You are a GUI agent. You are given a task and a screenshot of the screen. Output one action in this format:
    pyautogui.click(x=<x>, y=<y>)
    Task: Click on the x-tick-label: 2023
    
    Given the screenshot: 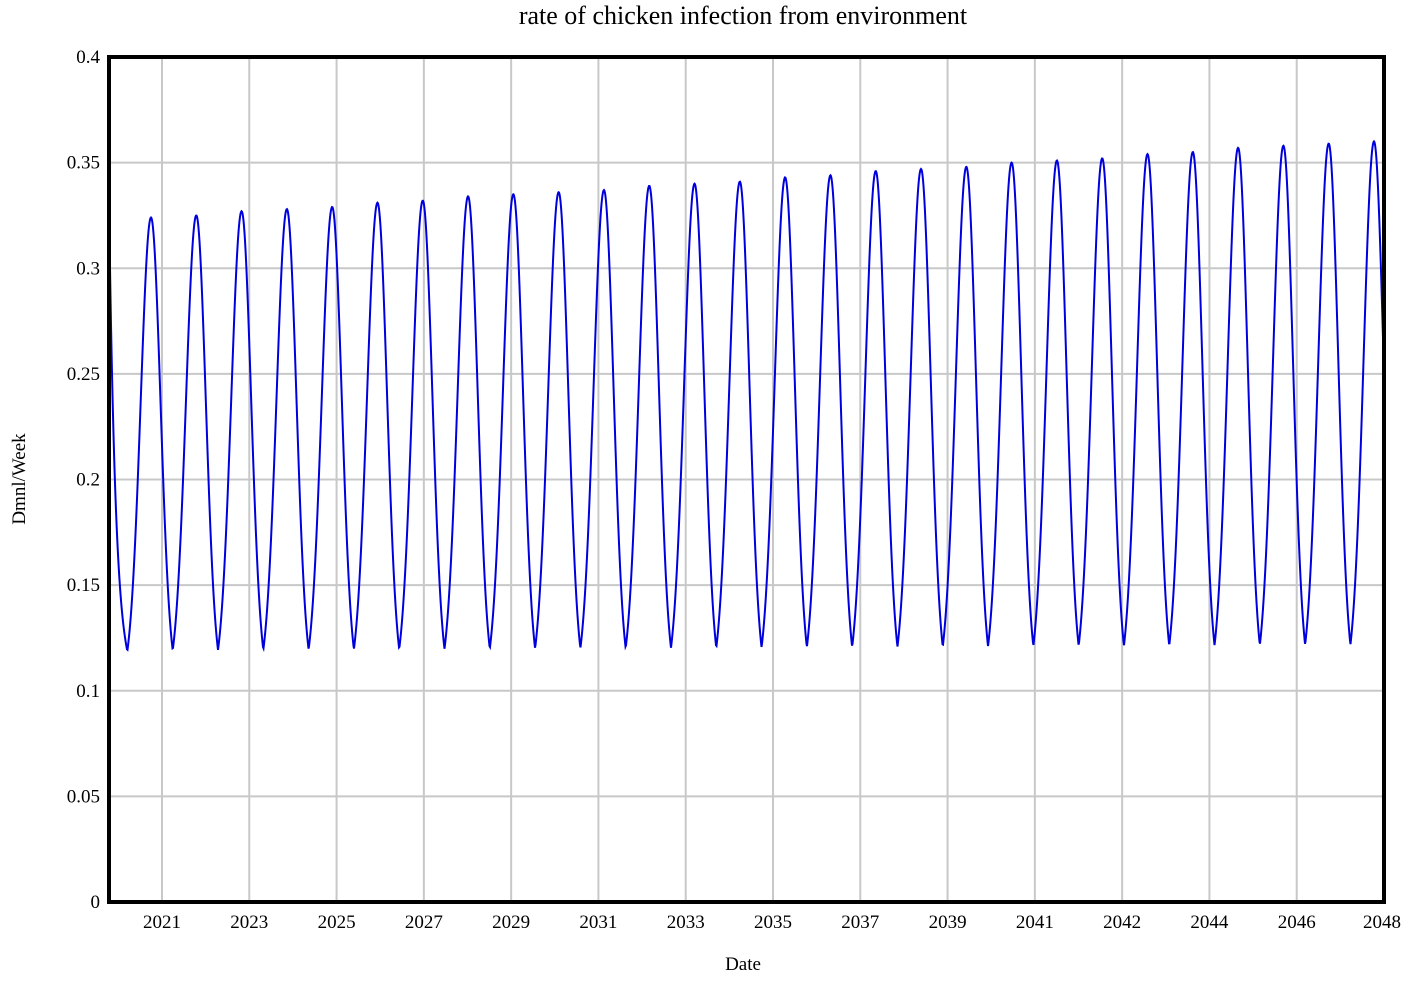 What is the action you would take?
    pyautogui.click(x=249, y=922)
    